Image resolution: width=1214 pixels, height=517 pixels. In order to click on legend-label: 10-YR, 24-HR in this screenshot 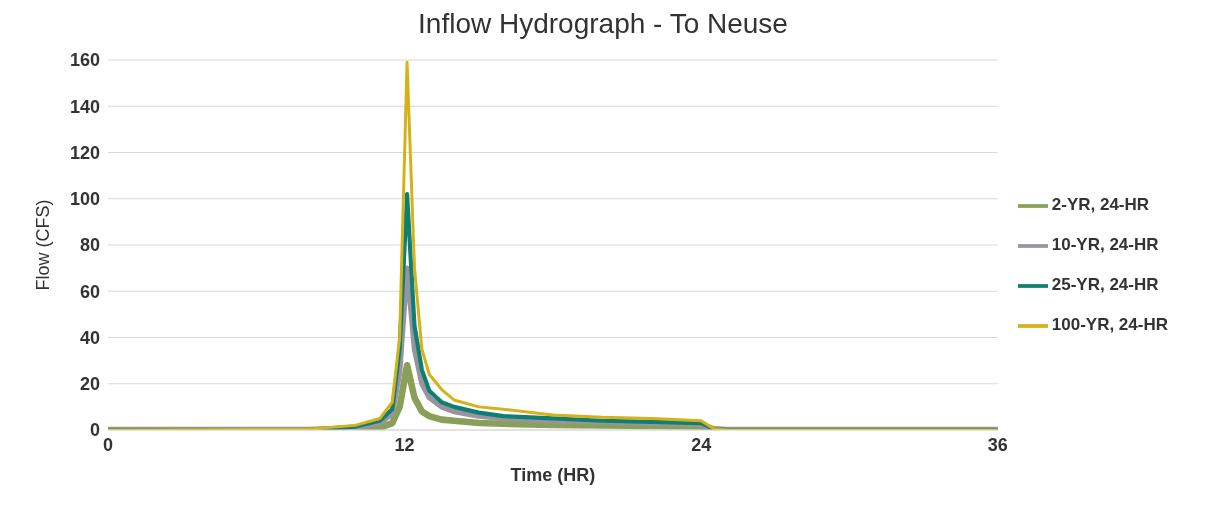, I will do `click(1105, 244)`.